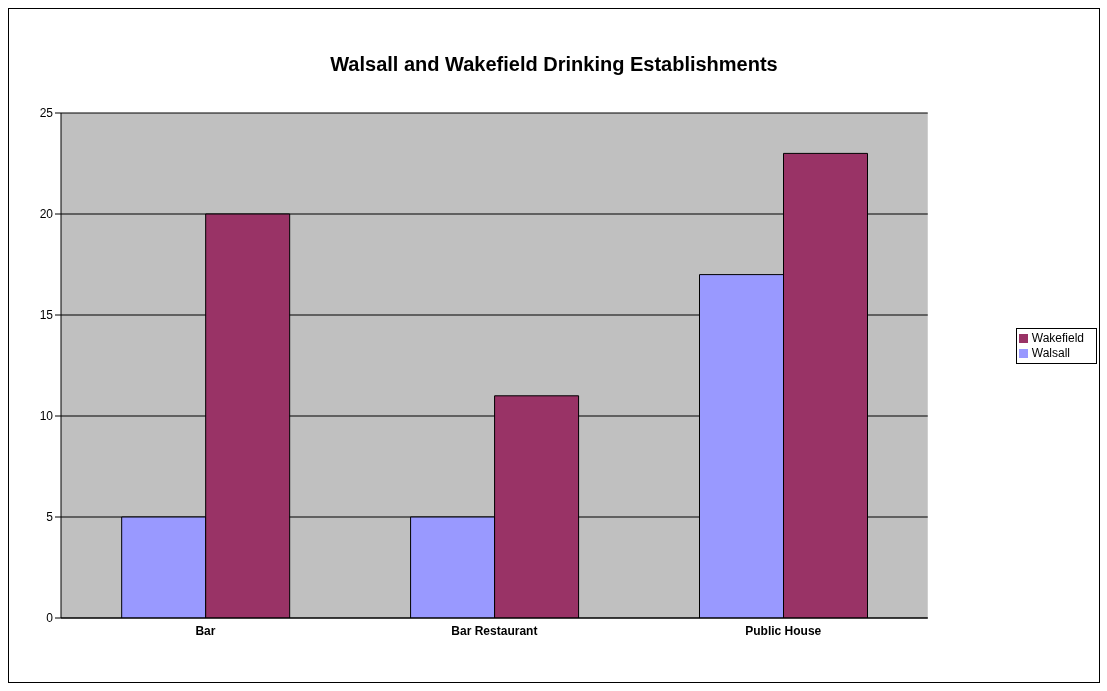 This screenshot has height=691, width=1107. I want to click on y-tick-label: 20, so click(46, 214).